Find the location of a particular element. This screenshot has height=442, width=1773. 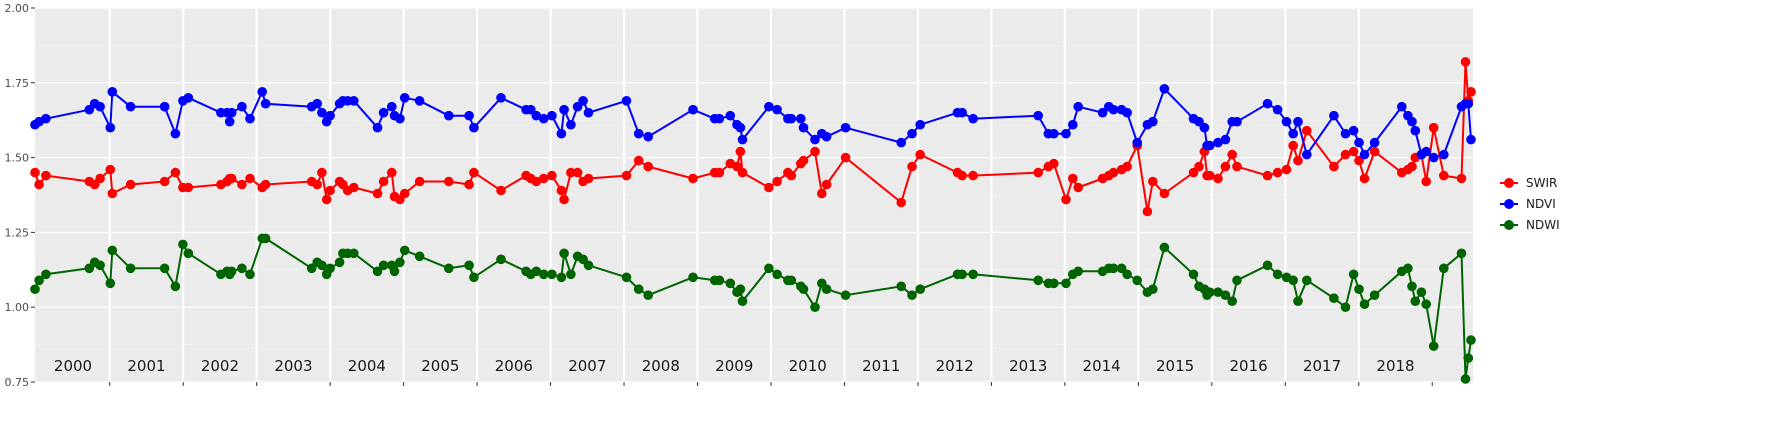

y-tick-label: 2.00 is located at coordinates (17, 8).